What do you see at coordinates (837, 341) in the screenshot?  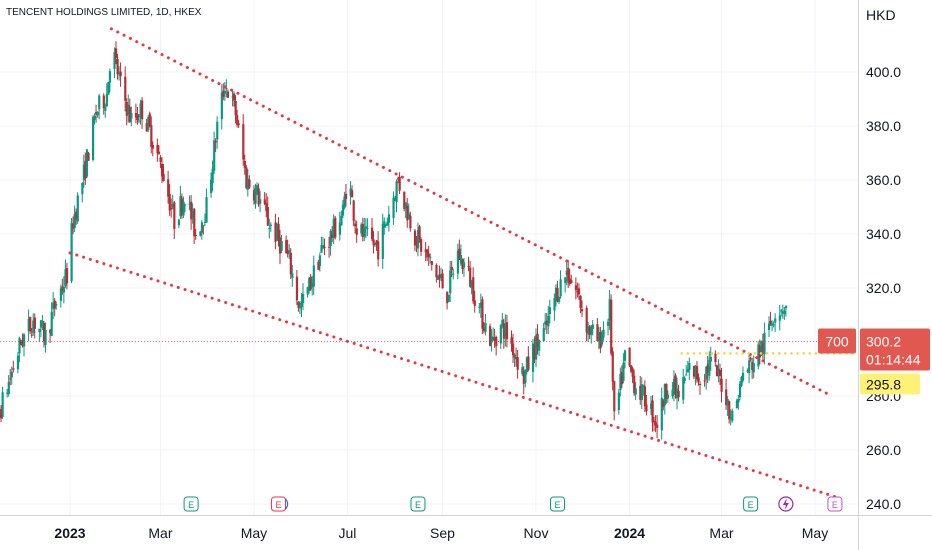 I see `volume-tag-label: 700` at bounding box center [837, 341].